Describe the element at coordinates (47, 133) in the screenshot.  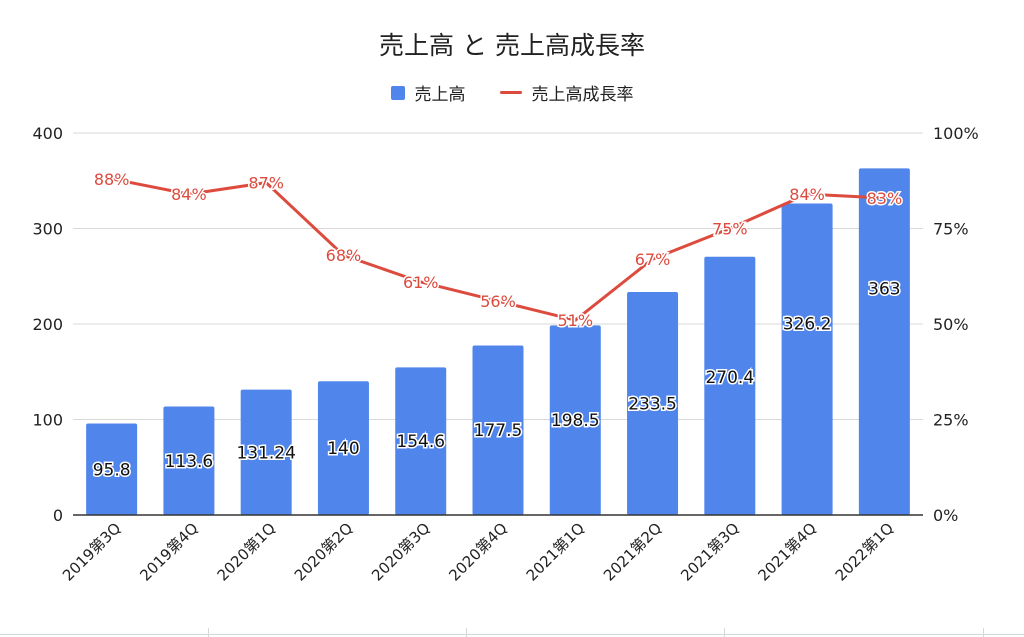
I see `y-left-tick-label: 400` at that location.